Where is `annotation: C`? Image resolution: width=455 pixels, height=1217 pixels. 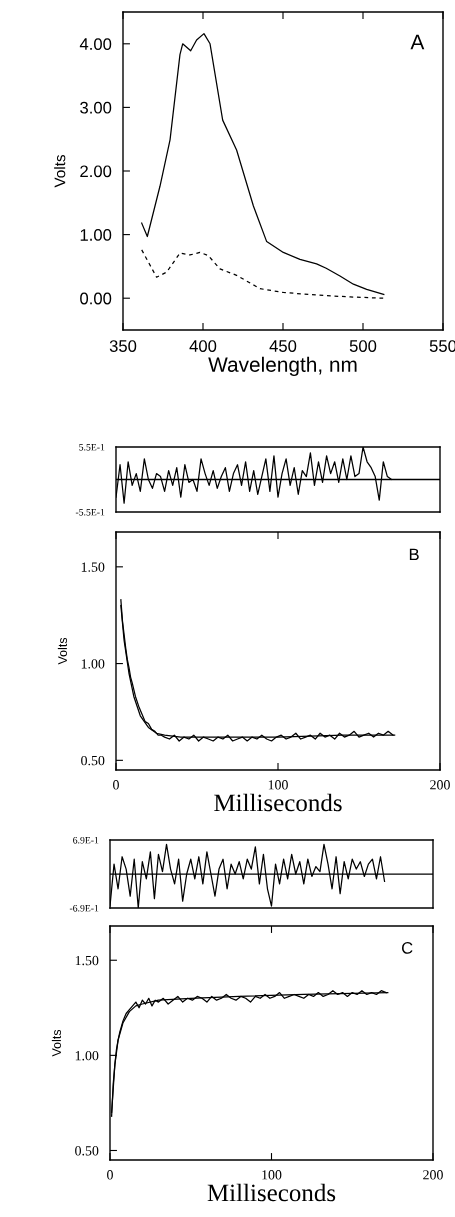 annotation: C is located at coordinates (407, 948).